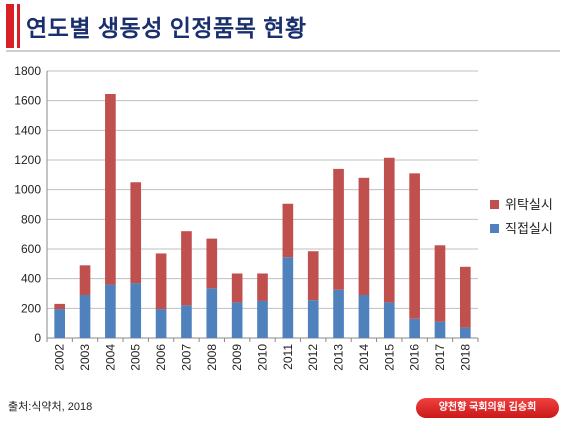  Describe the element at coordinates (262, 319) in the screenshot. I see `bar-direct-2010` at that location.